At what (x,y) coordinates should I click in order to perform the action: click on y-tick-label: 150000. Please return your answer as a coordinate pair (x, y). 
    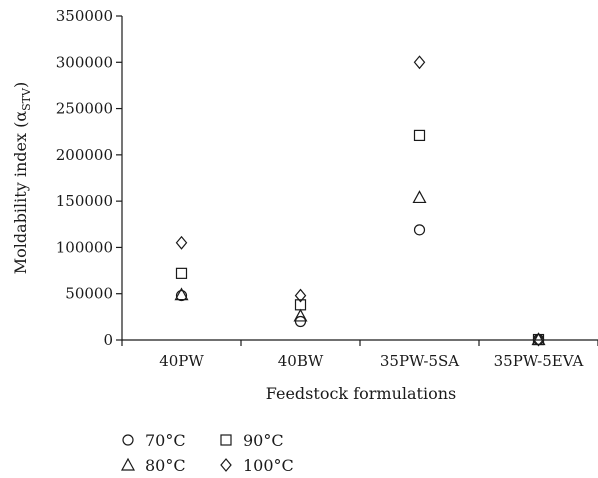
    Looking at the image, I should click on (84, 201).